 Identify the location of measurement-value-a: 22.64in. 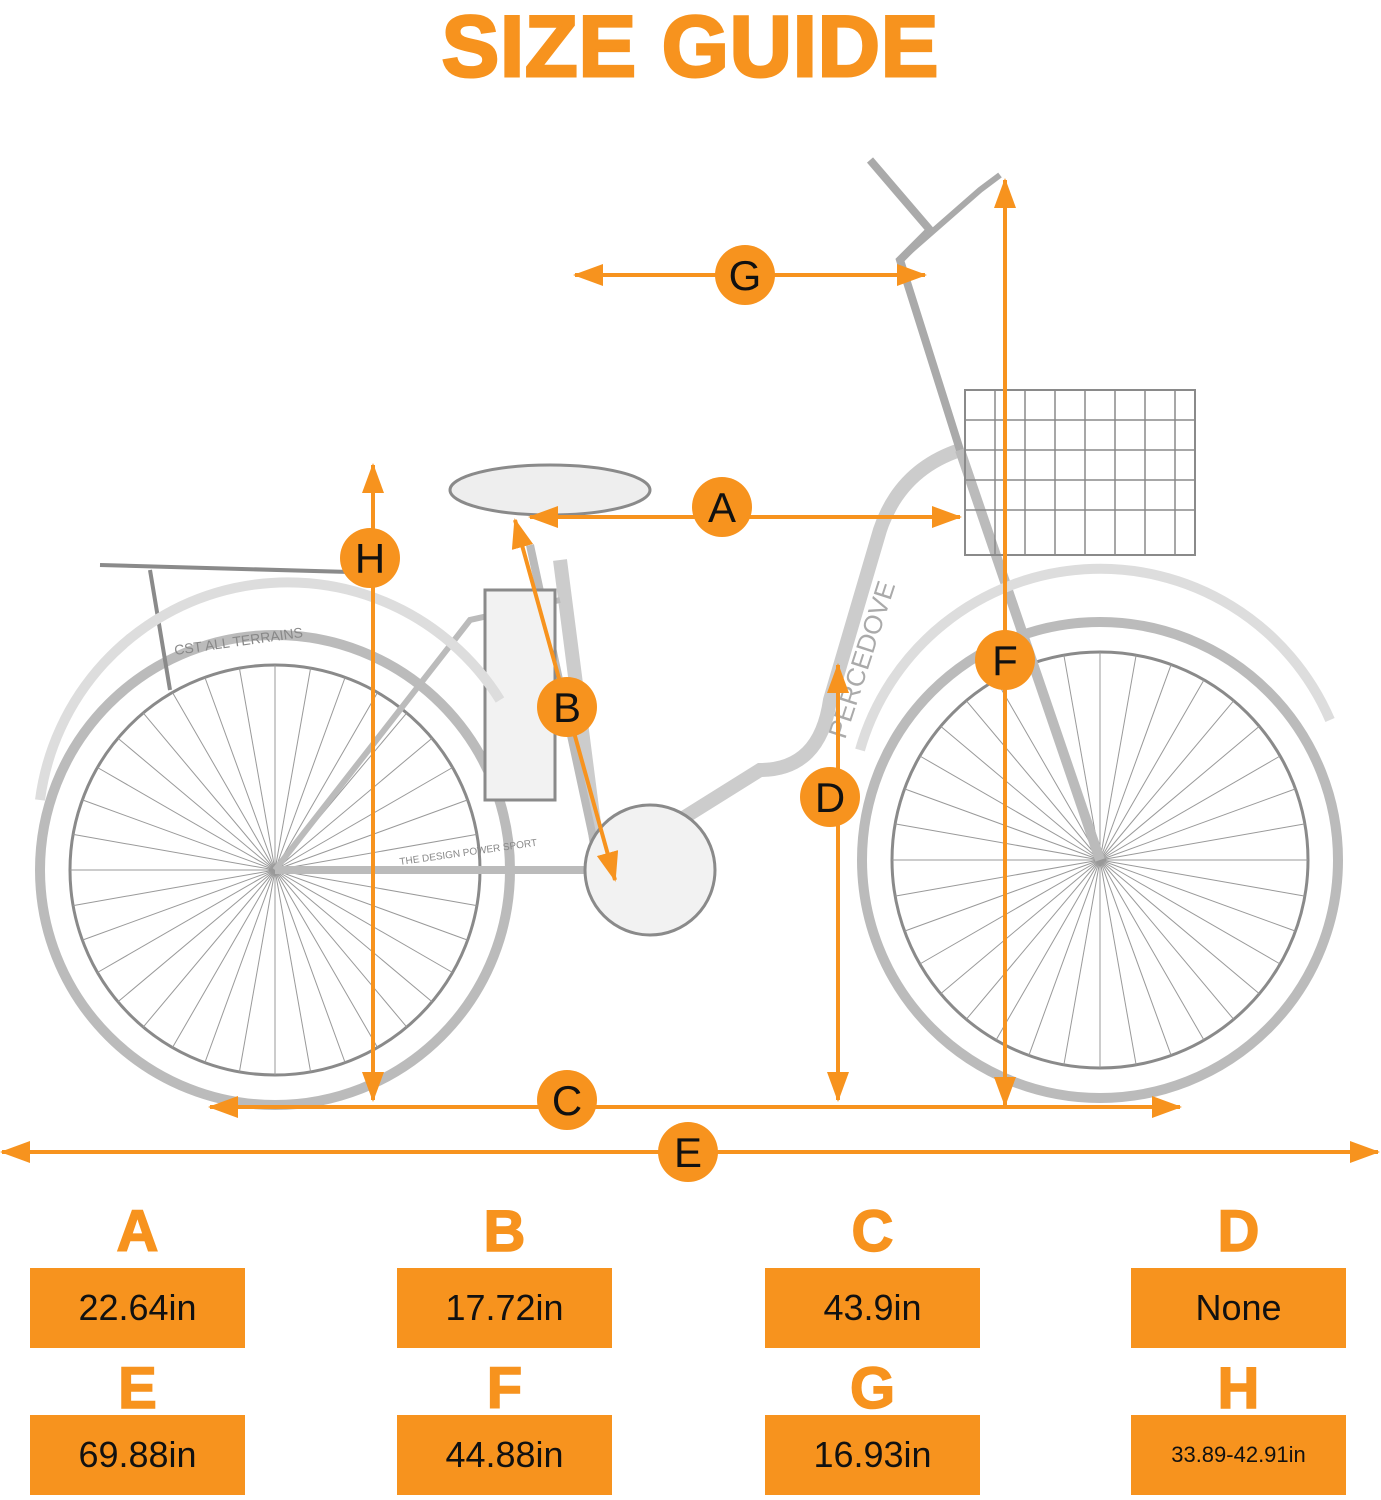
(137, 1308).